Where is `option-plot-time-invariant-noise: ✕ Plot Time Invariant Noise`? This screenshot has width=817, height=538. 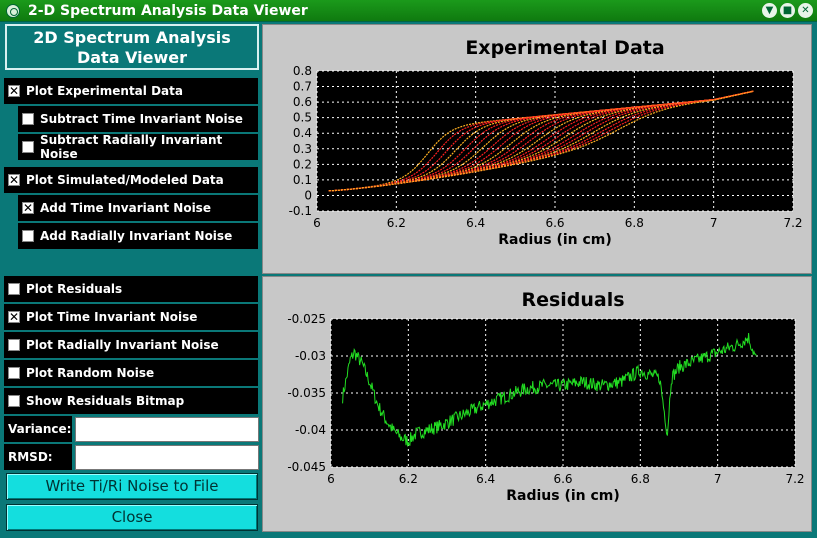
option-plot-time-invariant-noise: ✕ Plot Time Invariant Noise is located at coordinates (131, 317).